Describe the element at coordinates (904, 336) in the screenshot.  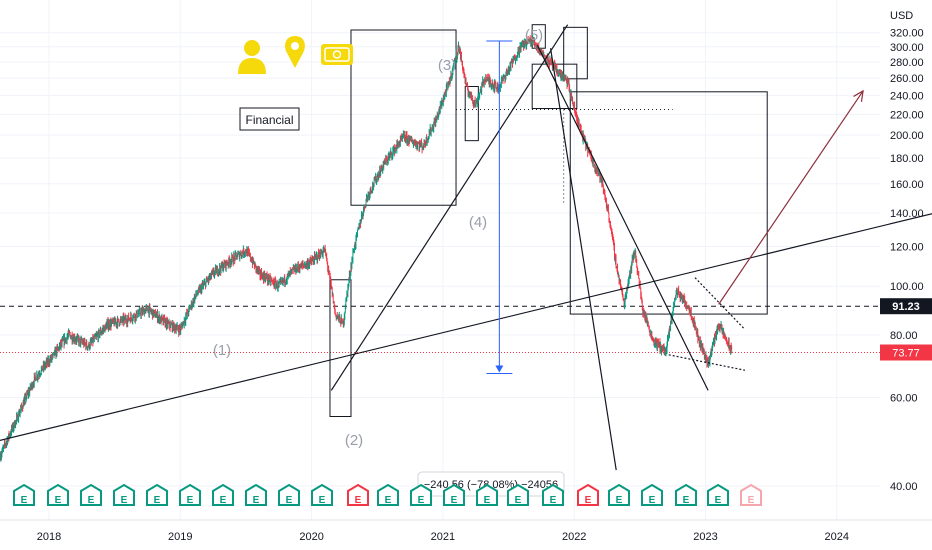
I see `y-tick-label: 80.00` at that location.